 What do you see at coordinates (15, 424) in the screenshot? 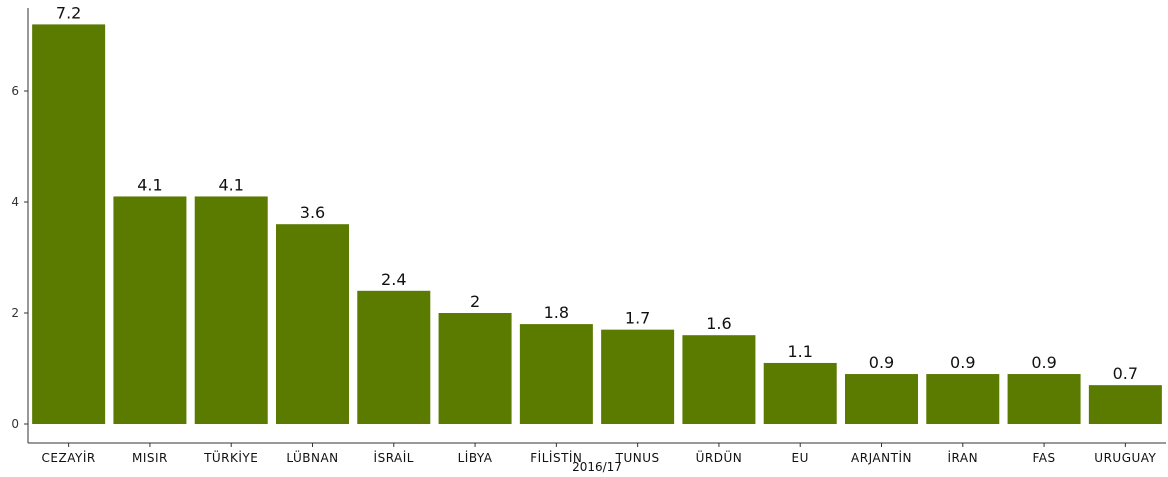
I see `y-tick-label: 0` at bounding box center [15, 424].